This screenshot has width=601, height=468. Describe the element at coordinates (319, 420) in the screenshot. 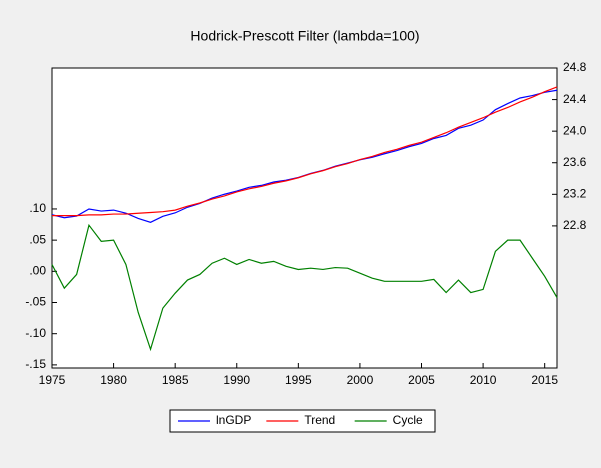

I see `legend-label: Trend` at that location.